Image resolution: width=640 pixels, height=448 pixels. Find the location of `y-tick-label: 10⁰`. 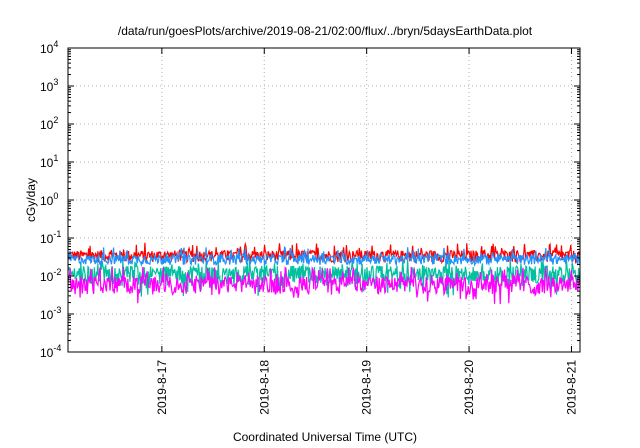

y-tick-label: 10⁰ is located at coordinates (49, 199).